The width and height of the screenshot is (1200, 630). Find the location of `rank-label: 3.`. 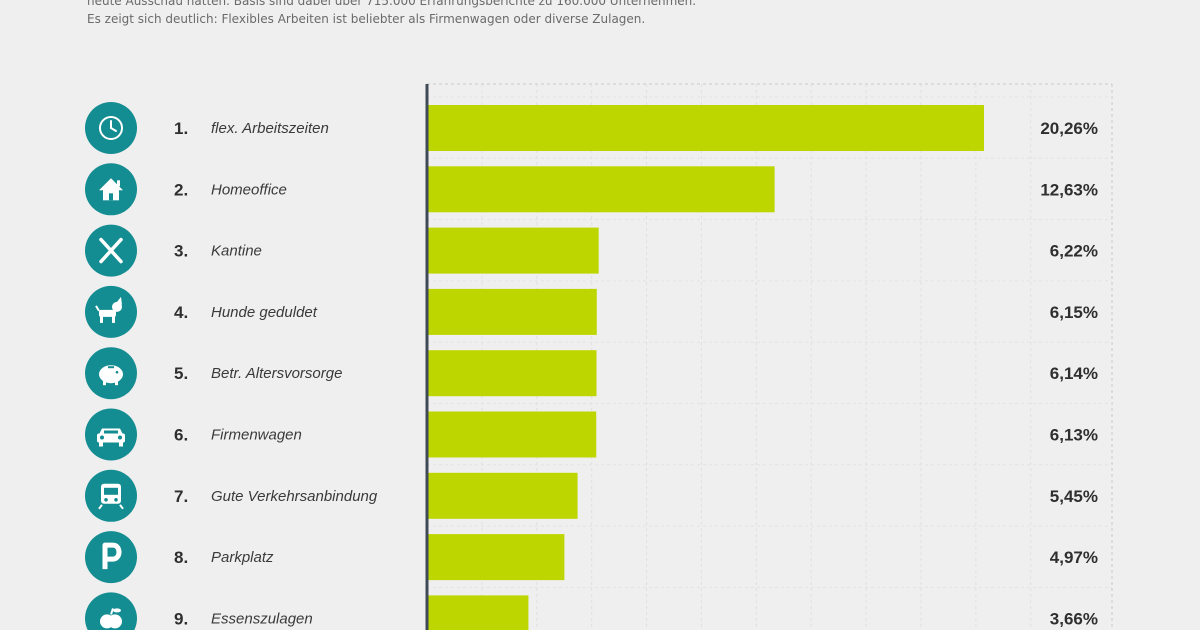

rank-label: 3. is located at coordinates (181, 251).